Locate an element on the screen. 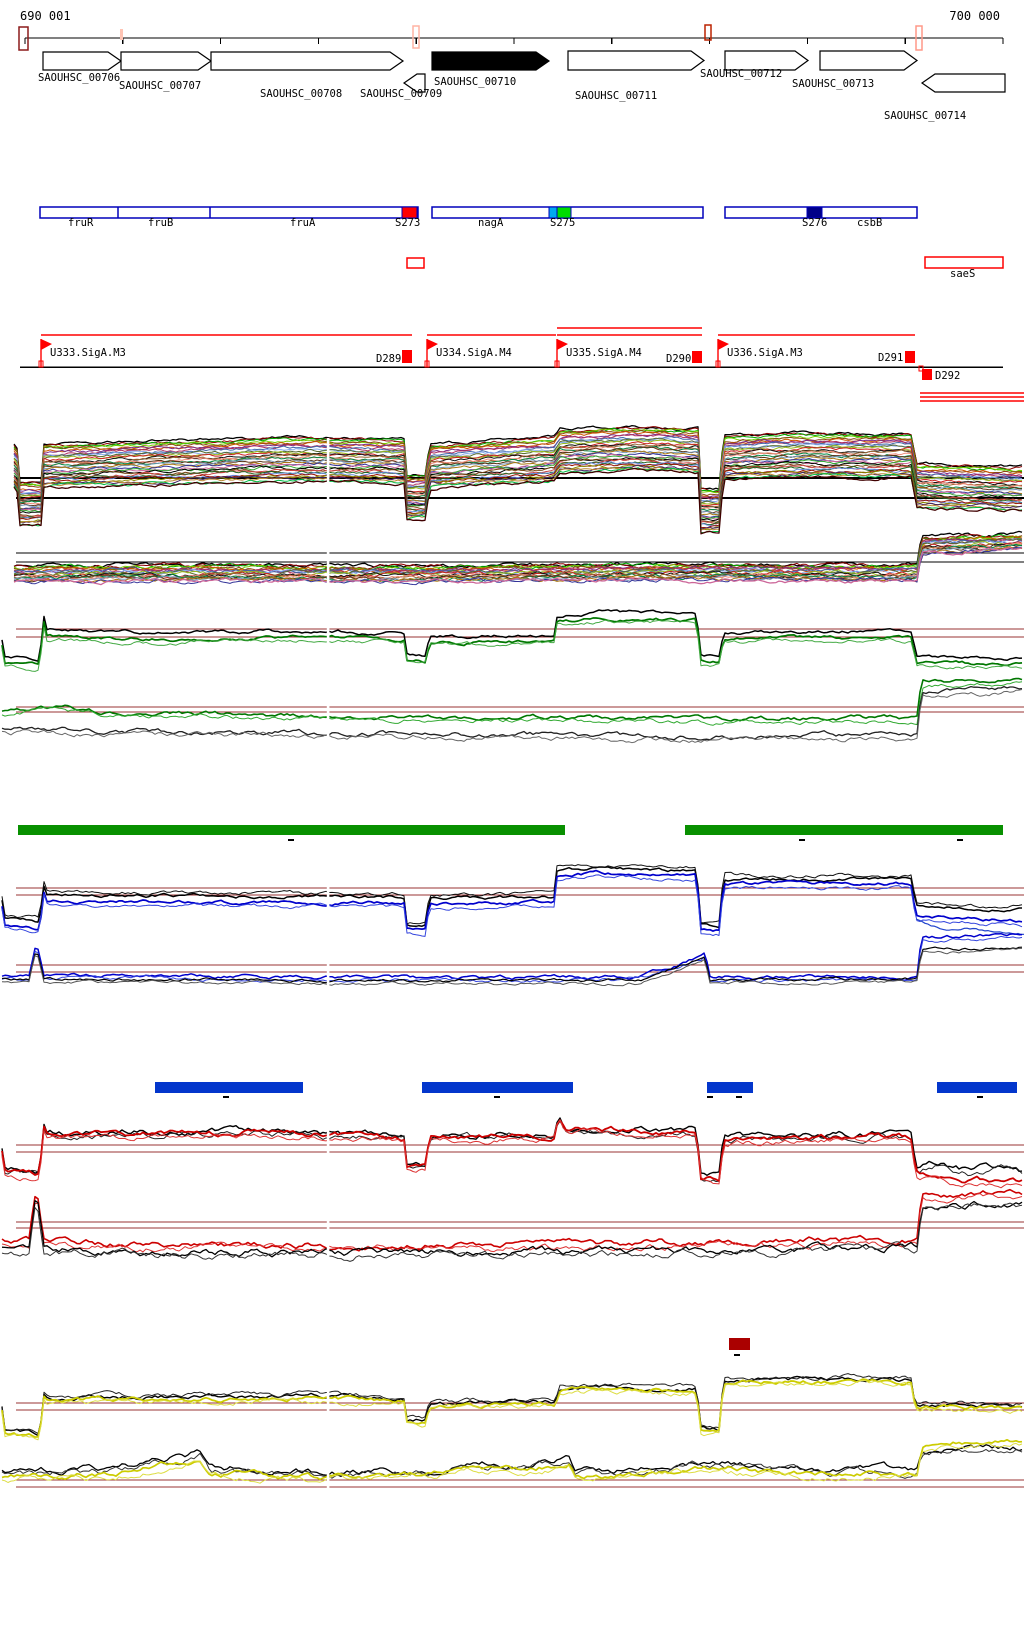 The image size is (1024, 1640). ruler-marker-salmon-right is located at coordinates (919, 38).